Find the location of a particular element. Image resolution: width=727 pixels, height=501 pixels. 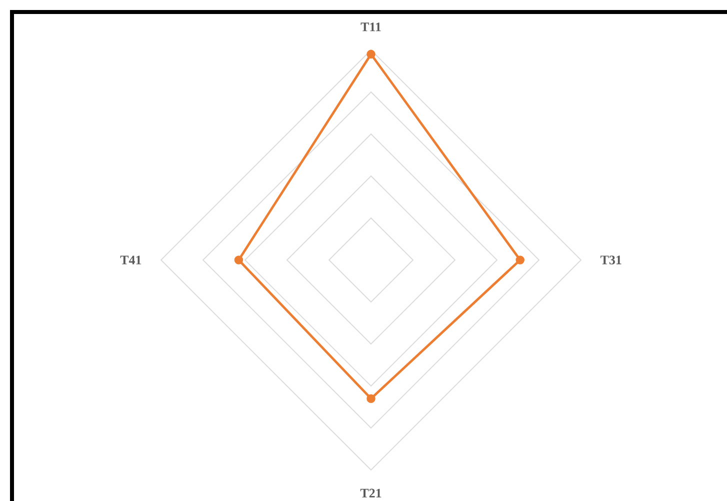

spoke-label: T41 is located at coordinates (131, 260).